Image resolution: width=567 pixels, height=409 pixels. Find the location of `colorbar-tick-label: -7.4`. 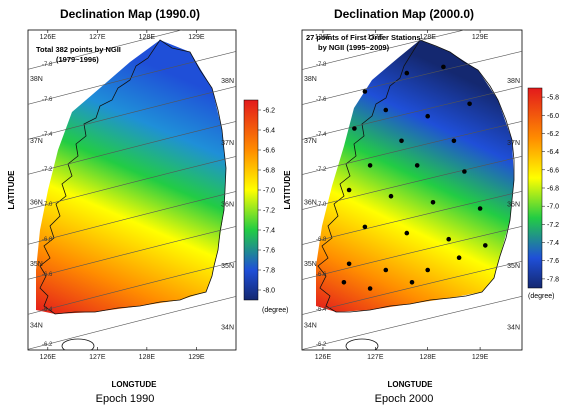

colorbar-tick-label: -7.4 is located at coordinates (553, 243).